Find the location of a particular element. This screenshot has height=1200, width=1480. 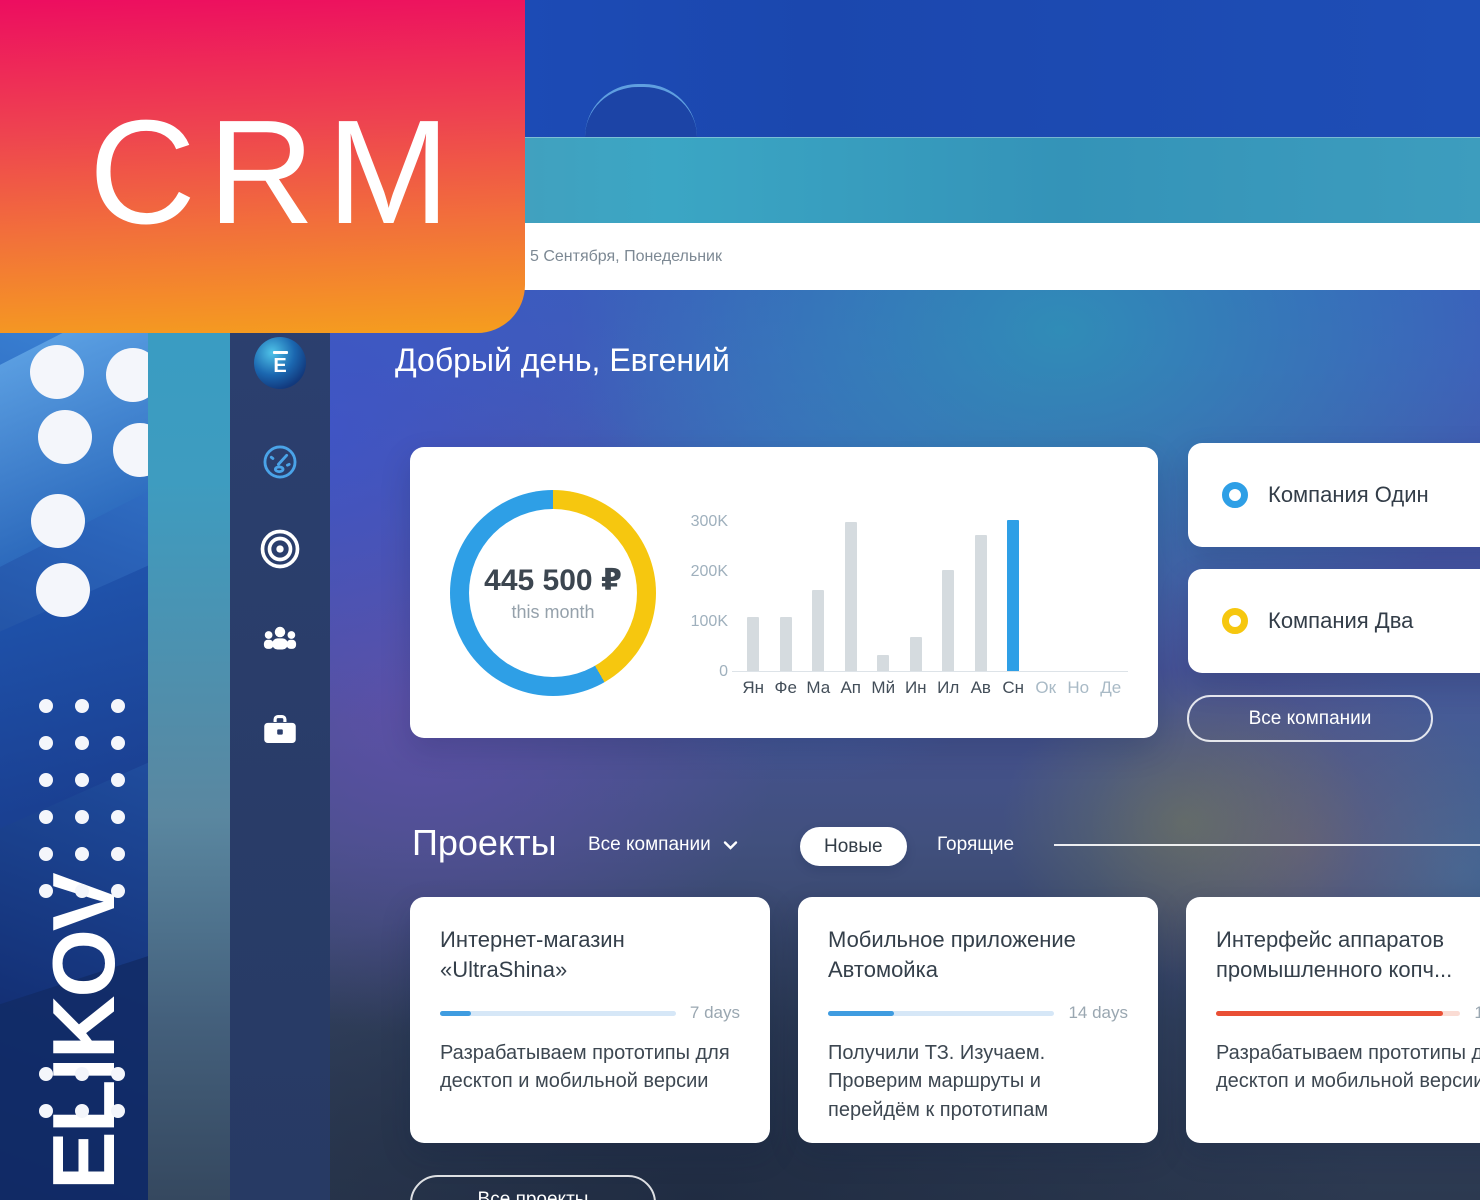

logo-bar is located at coordinates (280, 352).